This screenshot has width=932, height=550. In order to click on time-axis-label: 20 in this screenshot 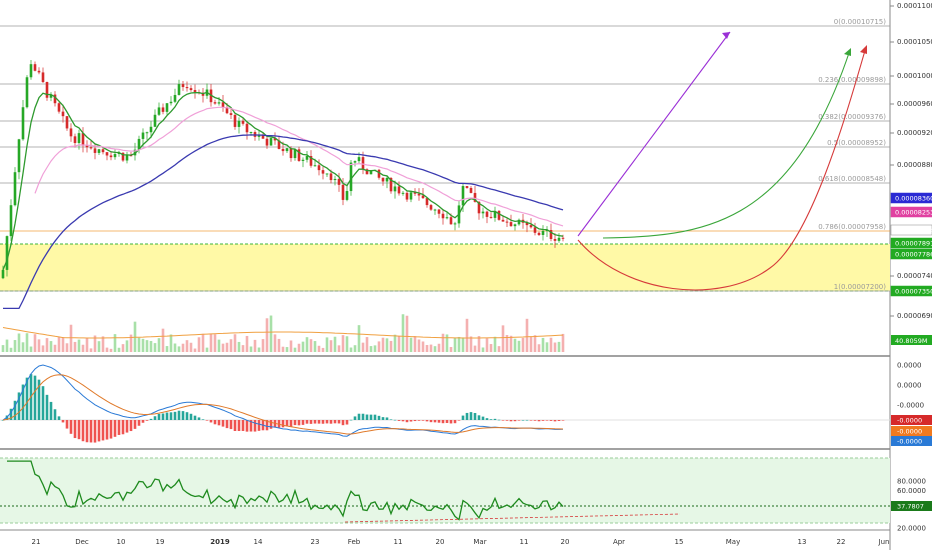, I will do `click(565, 542)`.